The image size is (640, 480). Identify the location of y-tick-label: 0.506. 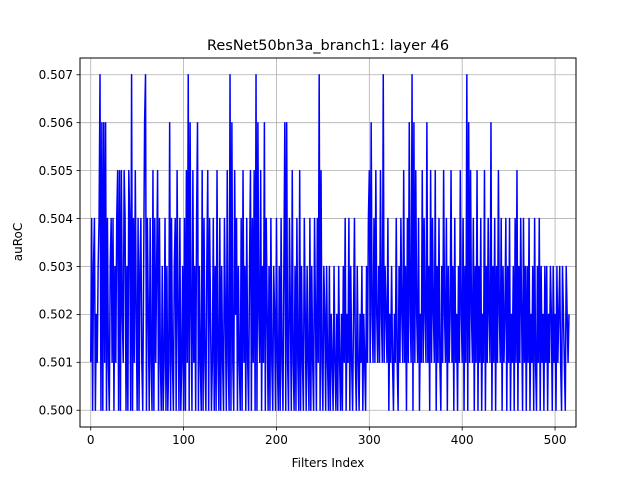
(56, 123).